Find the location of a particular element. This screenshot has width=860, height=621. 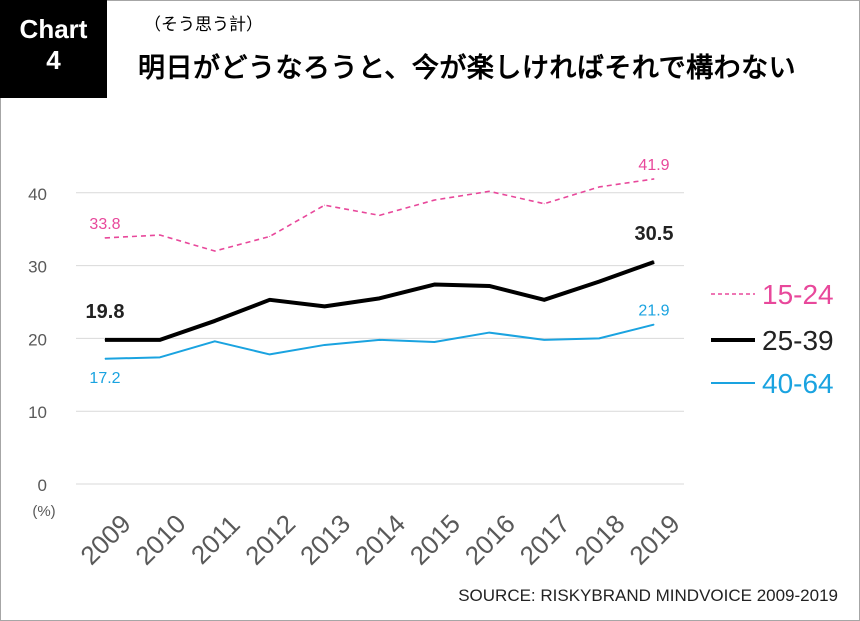

y-tick-label: 40 is located at coordinates (37, 194).